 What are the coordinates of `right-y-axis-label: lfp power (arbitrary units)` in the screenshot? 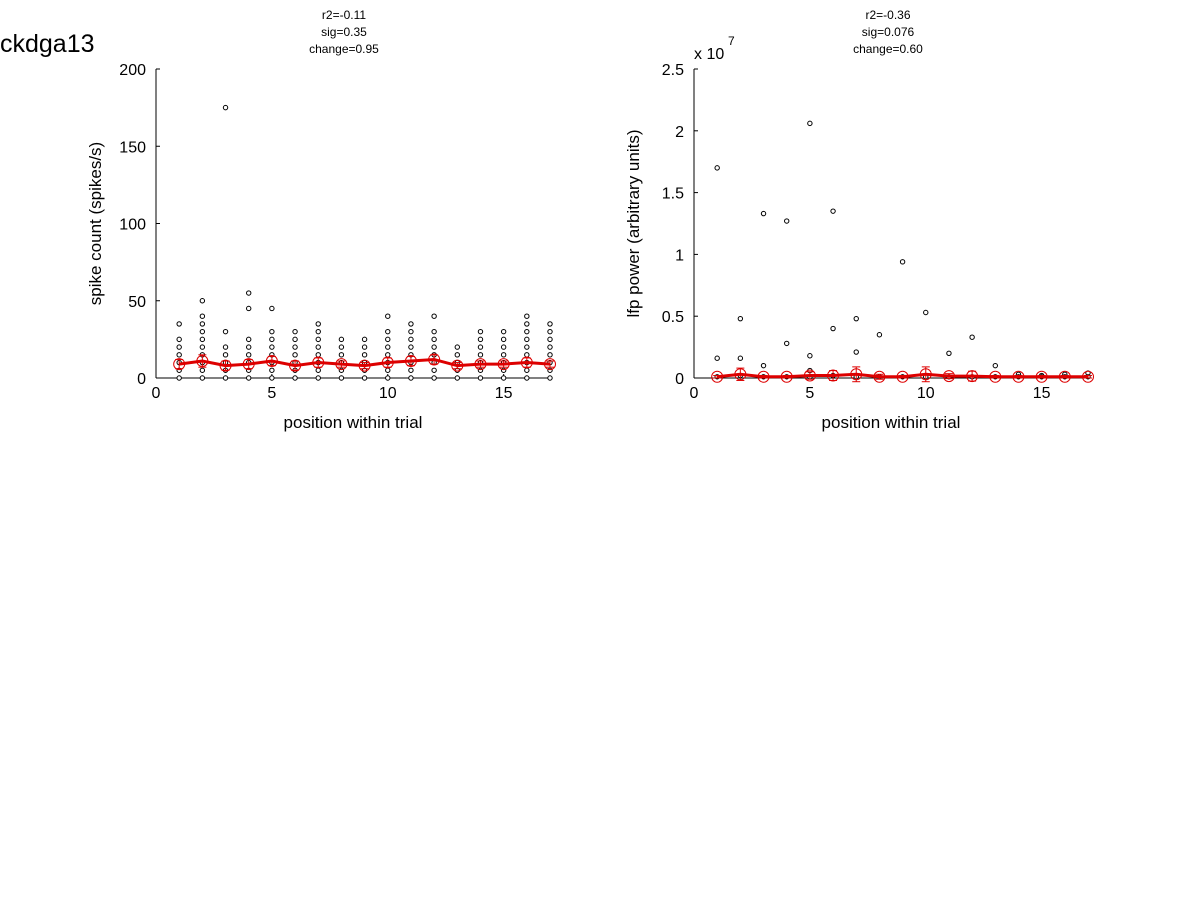 It's located at (633, 223).